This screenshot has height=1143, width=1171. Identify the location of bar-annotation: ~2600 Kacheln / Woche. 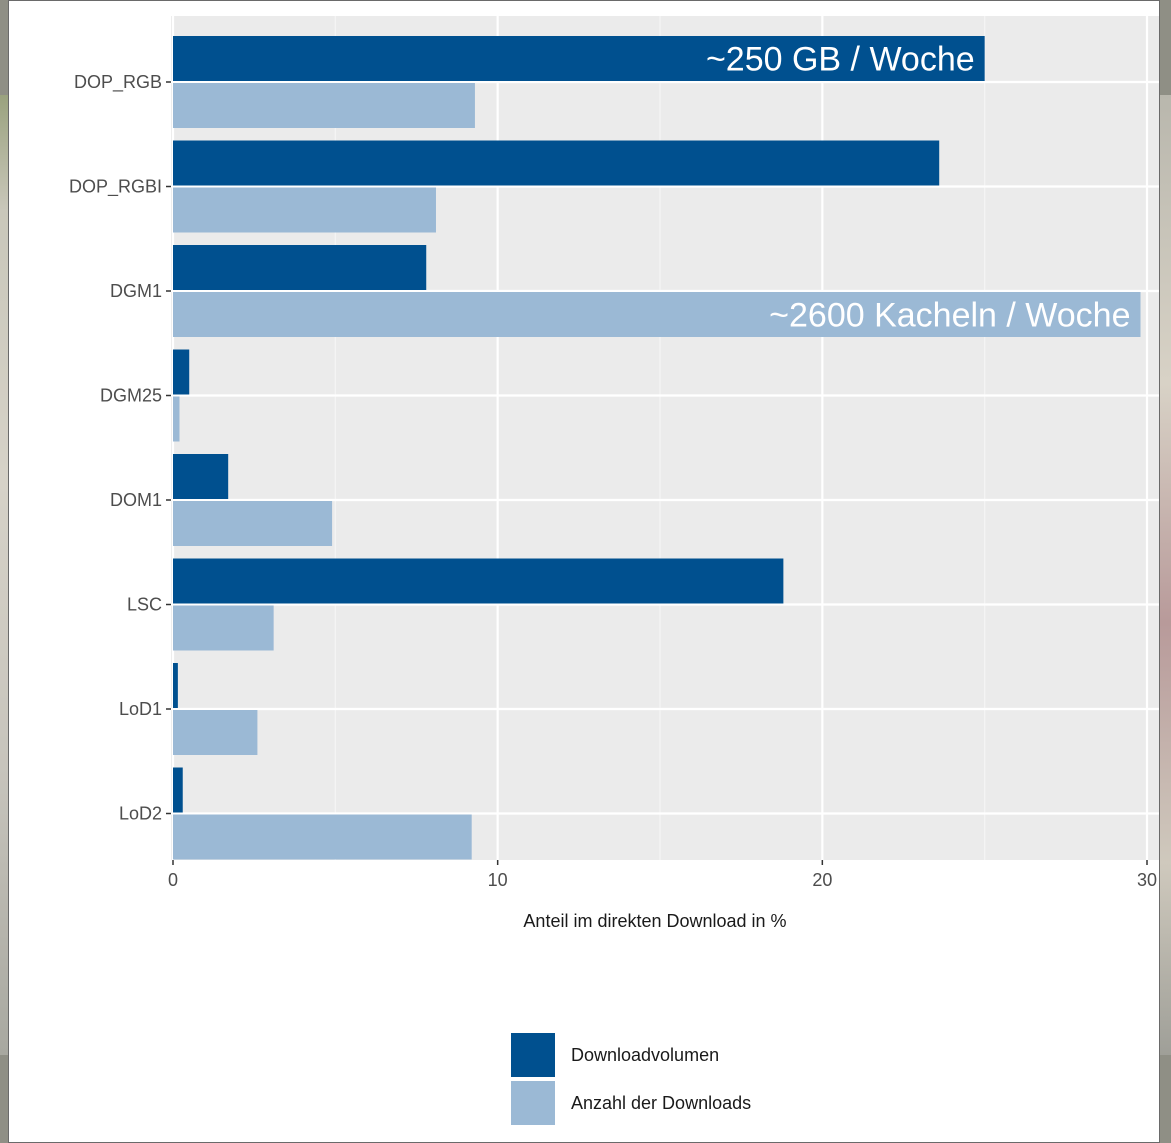
(949, 316).